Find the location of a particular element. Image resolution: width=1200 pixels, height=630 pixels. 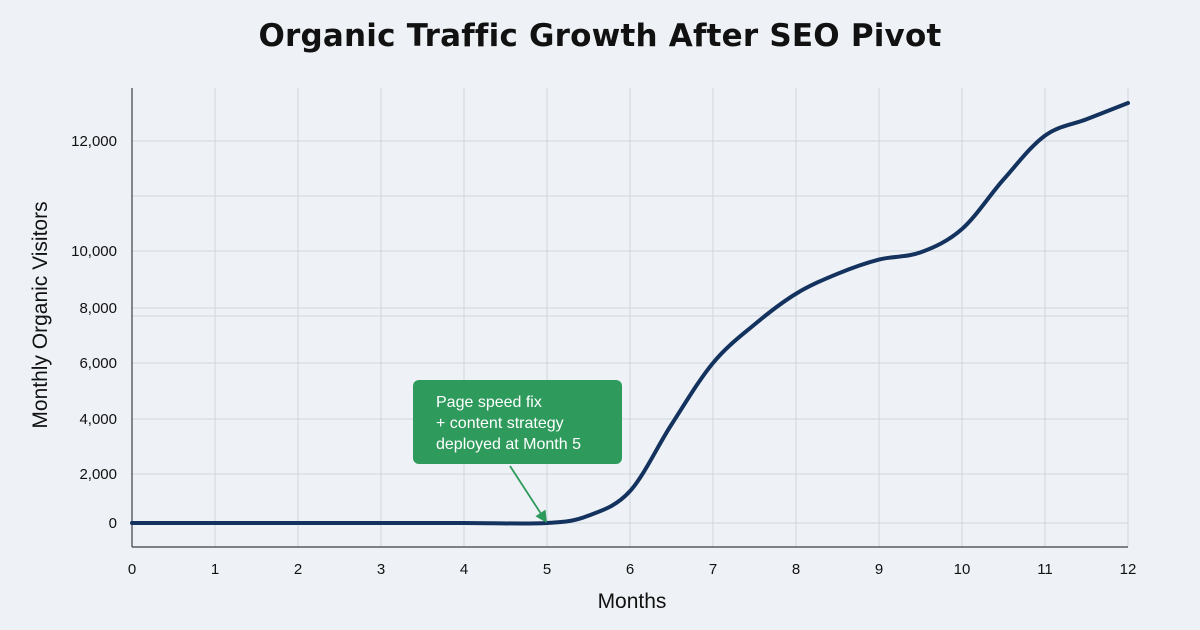

x-tick-label: 8 is located at coordinates (796, 569).